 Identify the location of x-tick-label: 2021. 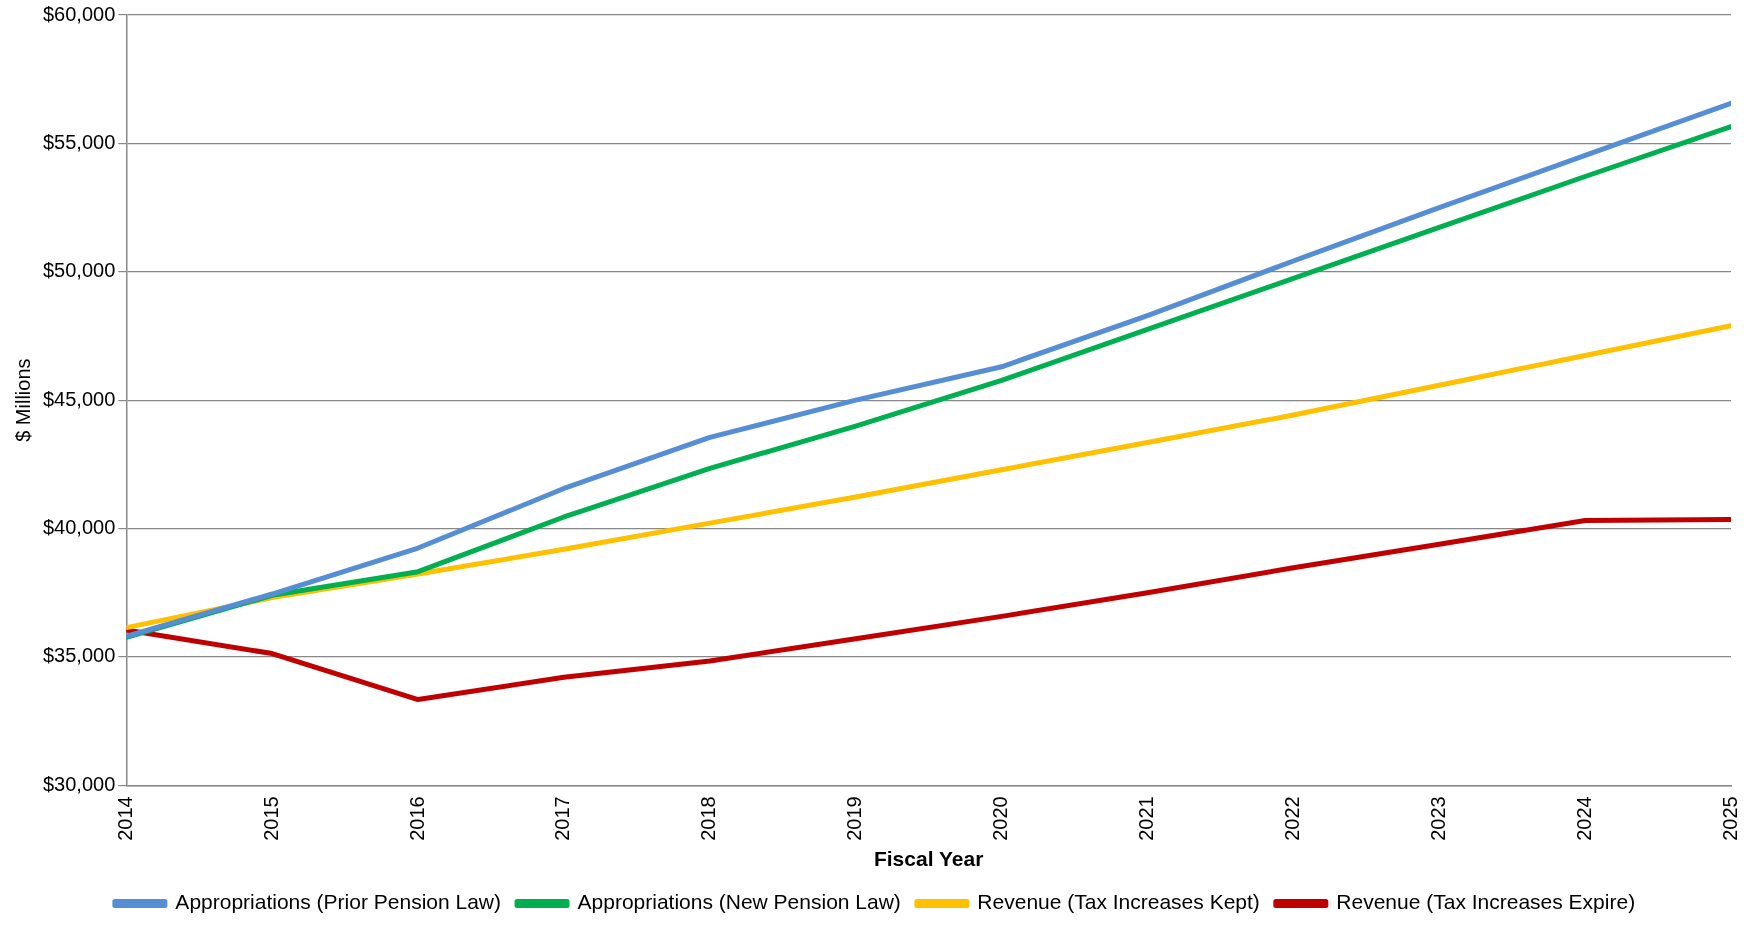
(1145, 818).